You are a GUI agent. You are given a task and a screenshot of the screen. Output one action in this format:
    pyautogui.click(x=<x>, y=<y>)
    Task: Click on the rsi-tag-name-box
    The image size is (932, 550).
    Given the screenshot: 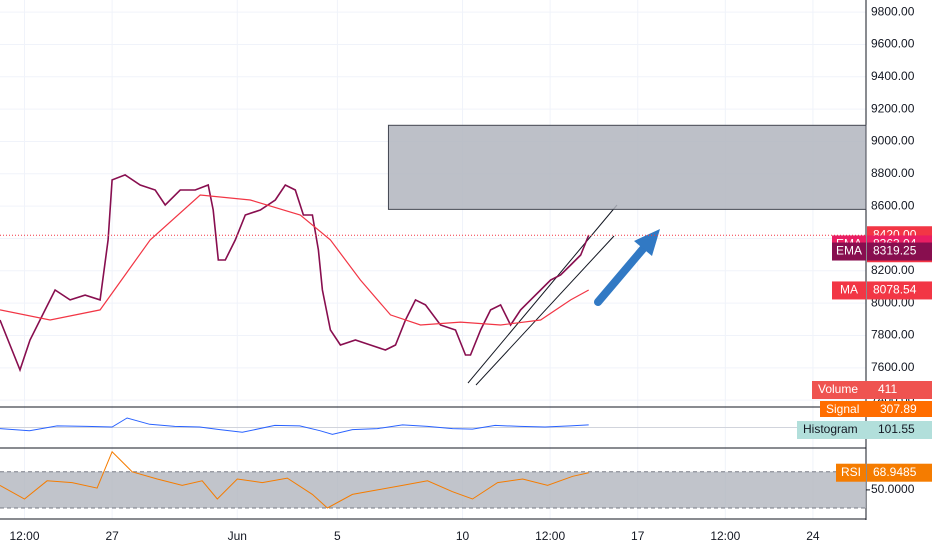 What is the action you would take?
    pyautogui.click(x=851, y=472)
    